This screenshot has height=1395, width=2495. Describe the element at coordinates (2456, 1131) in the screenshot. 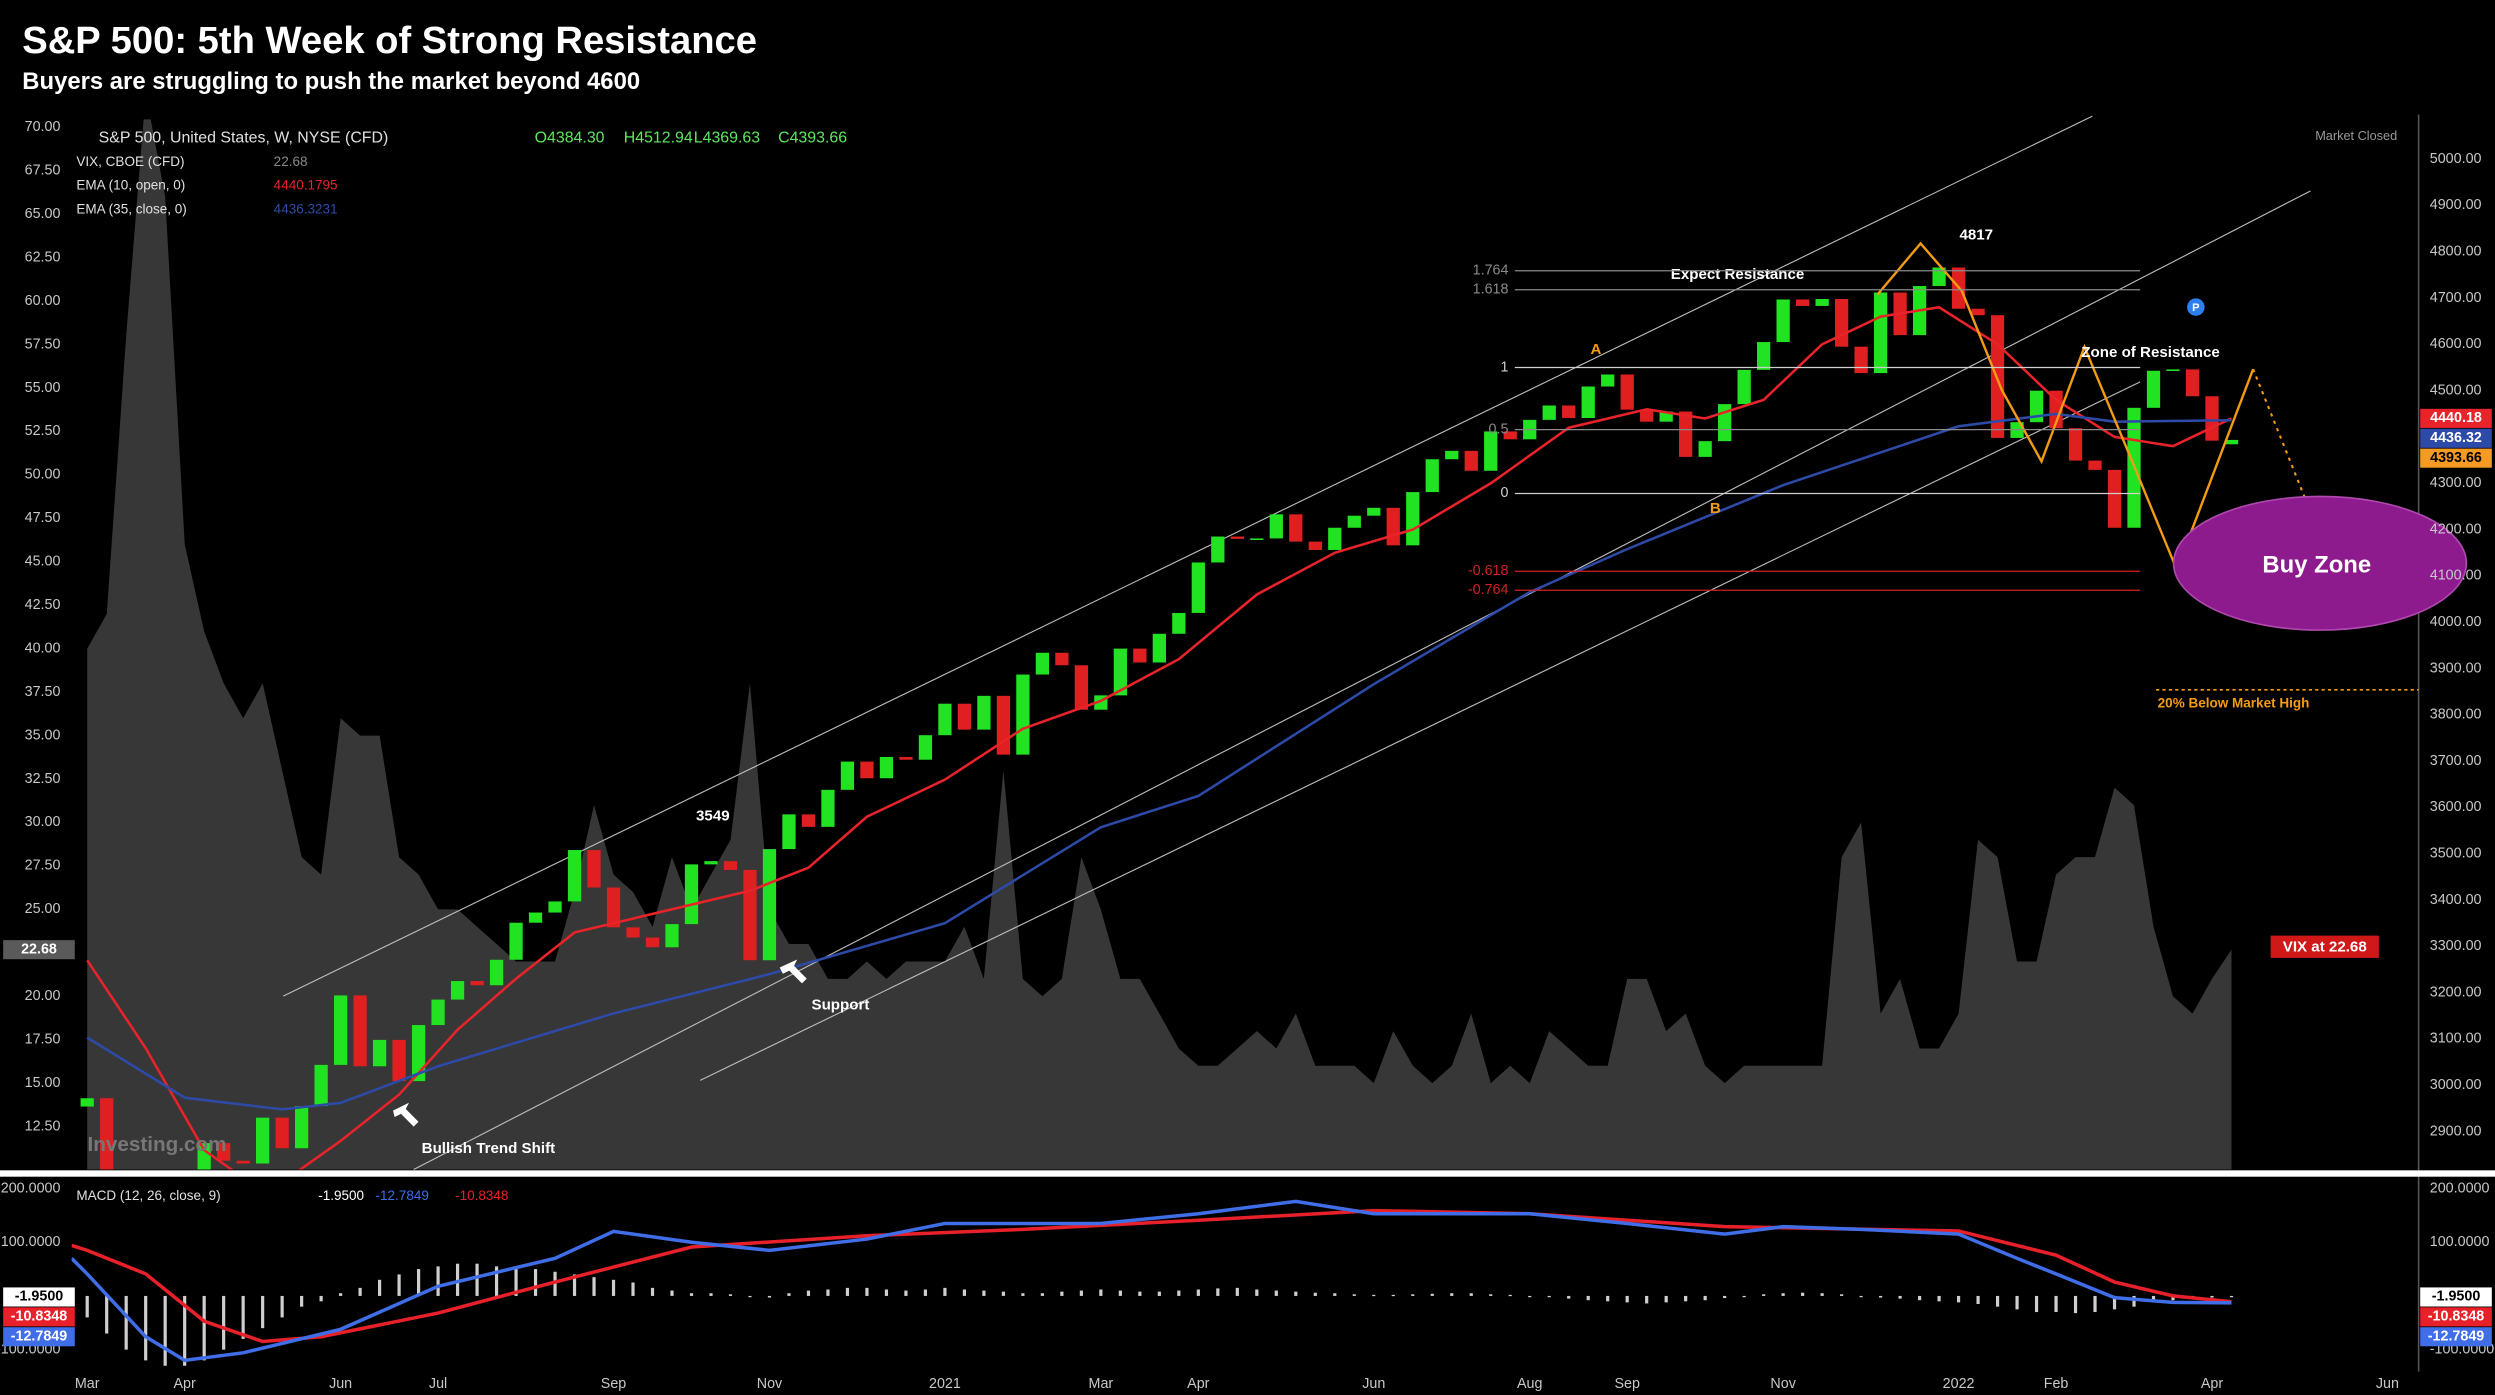

I see `y-tick-label: 2900.00` at that location.